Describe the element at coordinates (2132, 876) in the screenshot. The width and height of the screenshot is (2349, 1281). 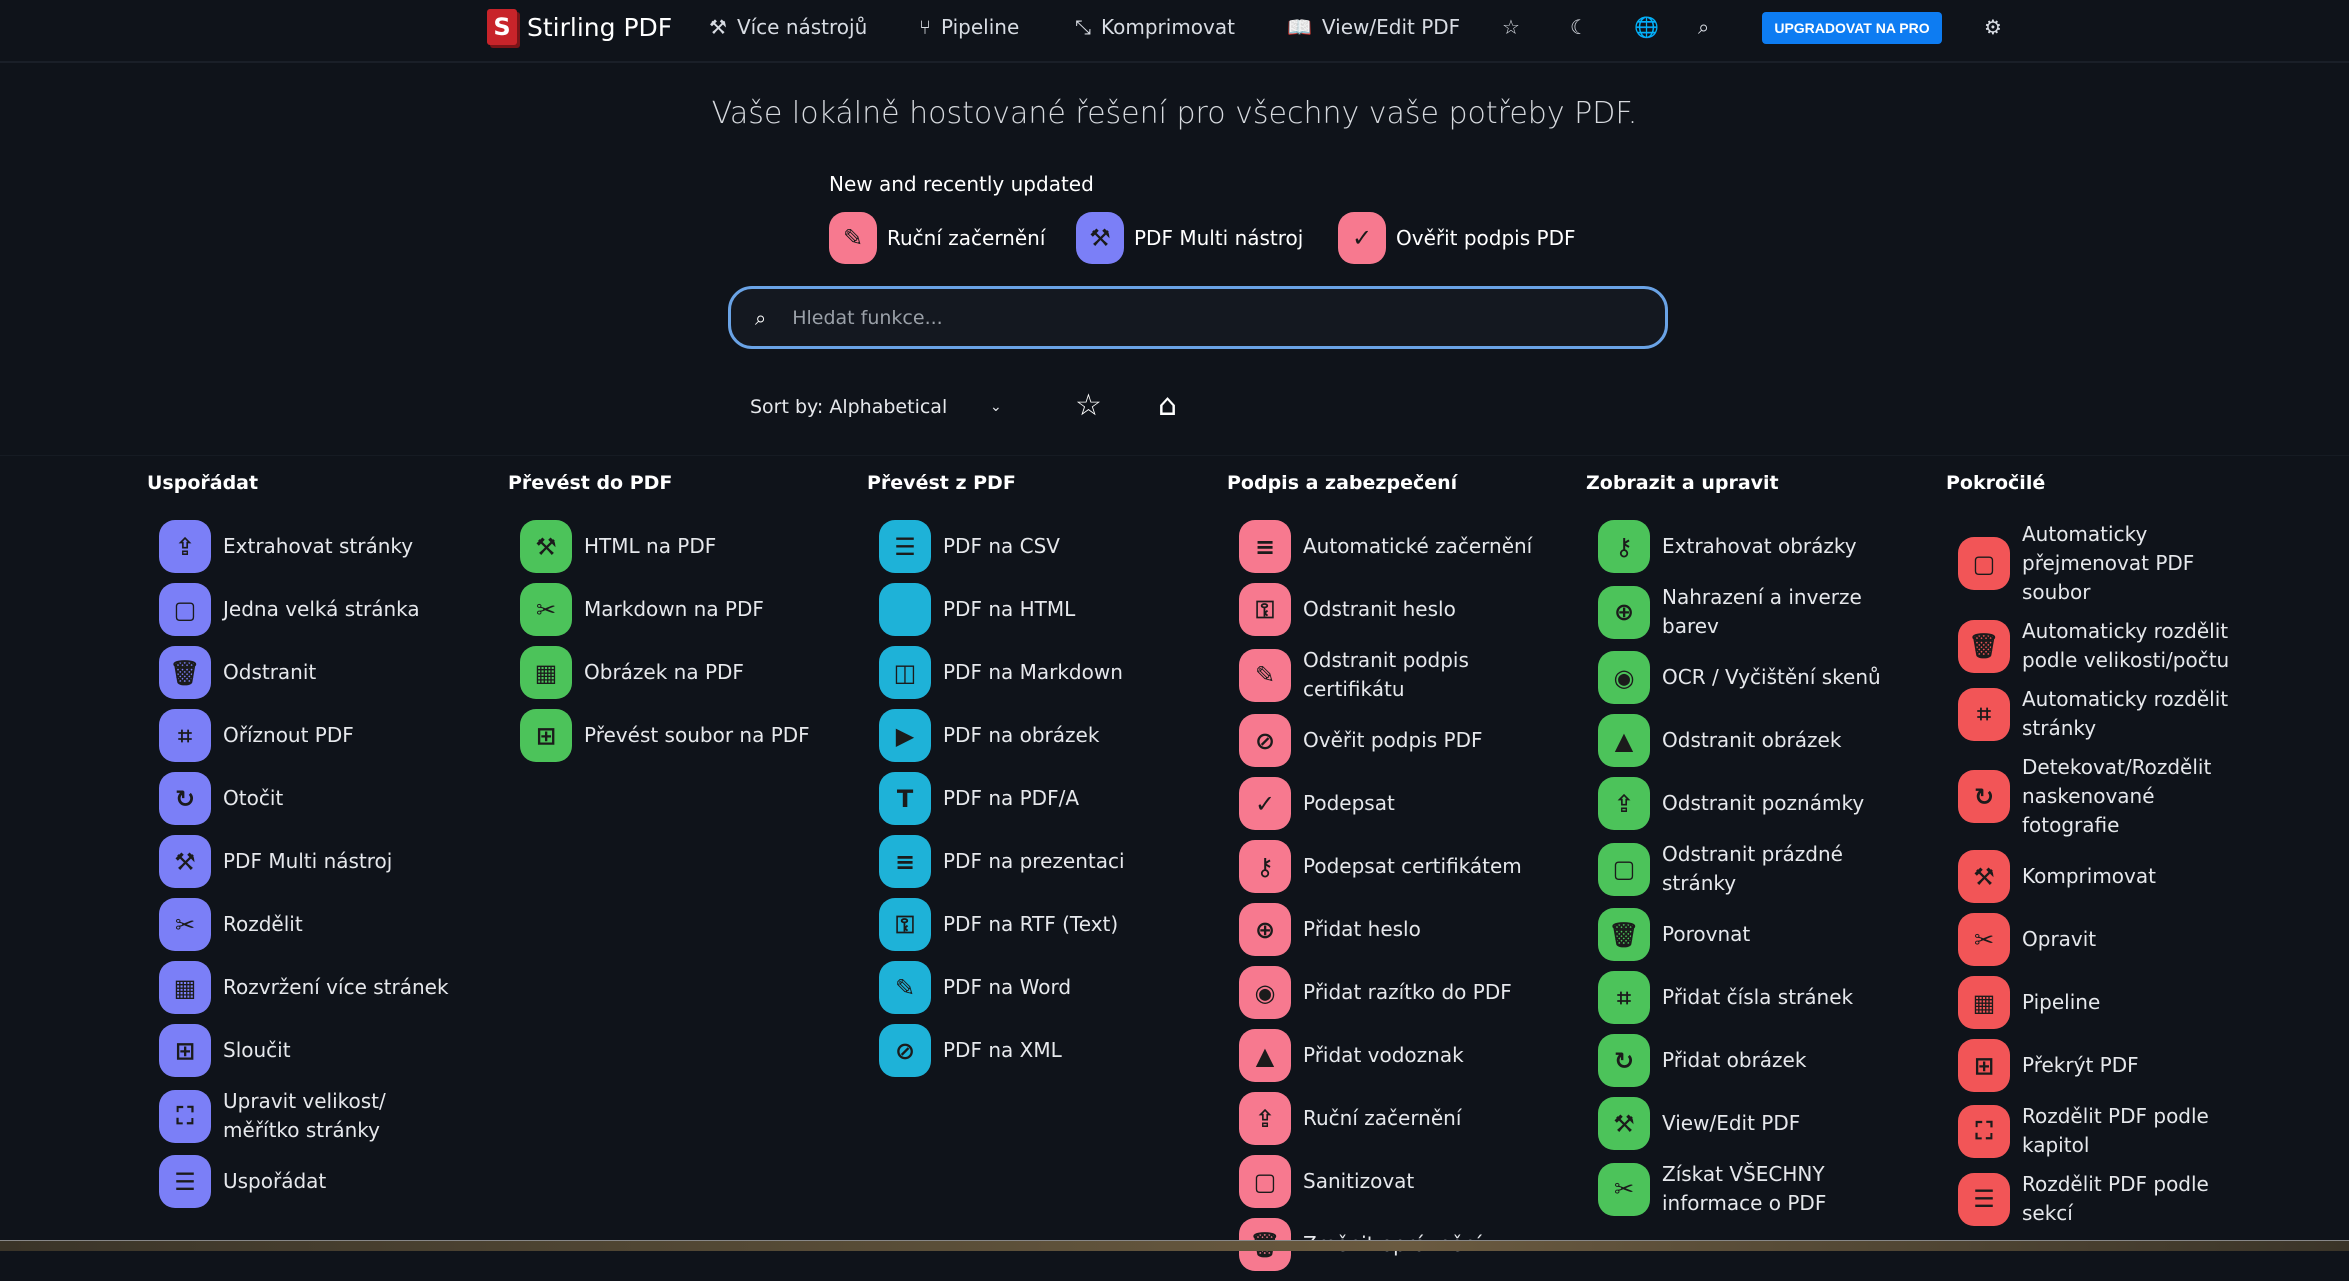
I see `tool-item: ⚒ Komprimovat` at that location.